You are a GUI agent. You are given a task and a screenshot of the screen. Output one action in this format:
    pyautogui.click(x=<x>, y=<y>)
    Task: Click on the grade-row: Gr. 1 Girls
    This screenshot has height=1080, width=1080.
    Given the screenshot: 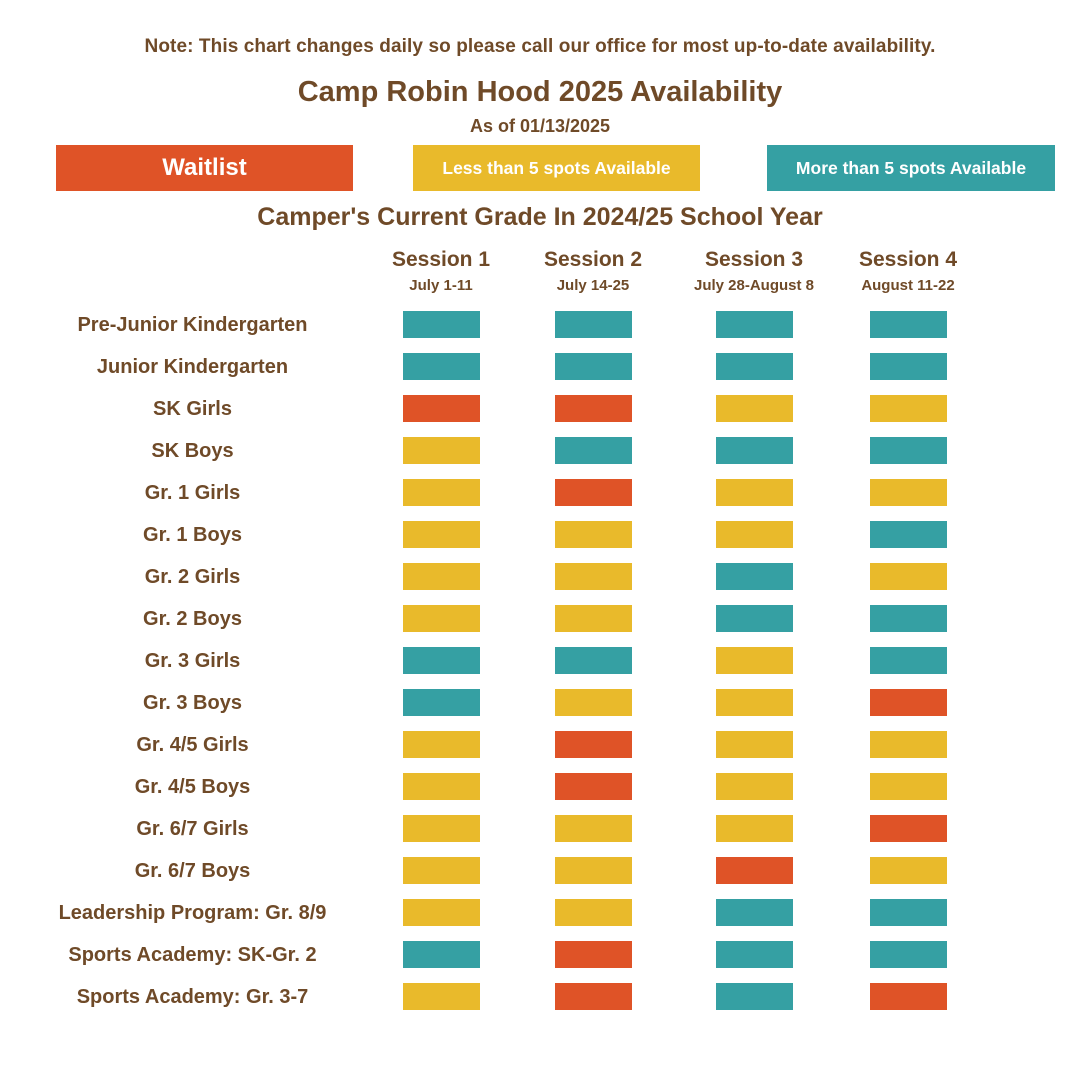 What is the action you would take?
    pyautogui.click(x=540, y=493)
    